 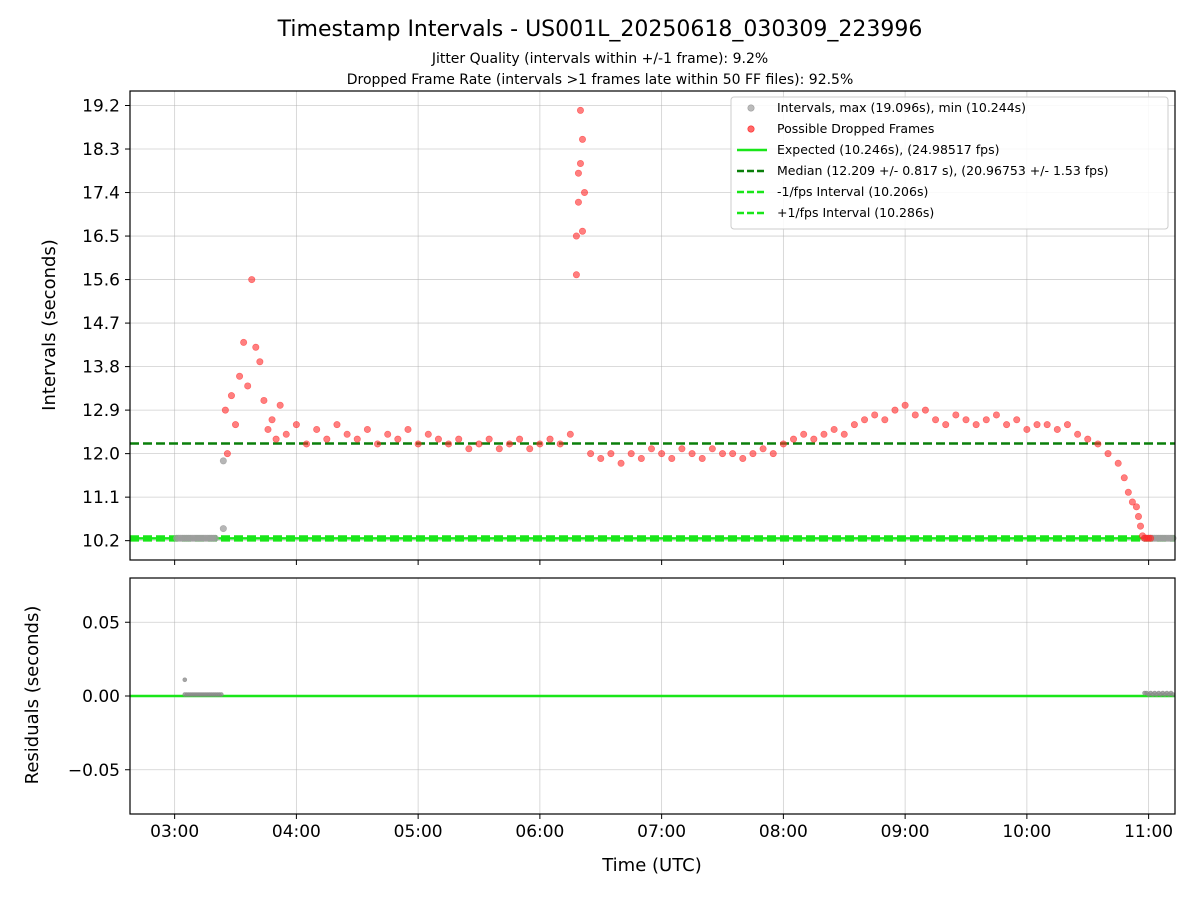 What do you see at coordinates (101, 697) in the screenshot?
I see `bottom-y-tick-label: 0.00` at bounding box center [101, 697].